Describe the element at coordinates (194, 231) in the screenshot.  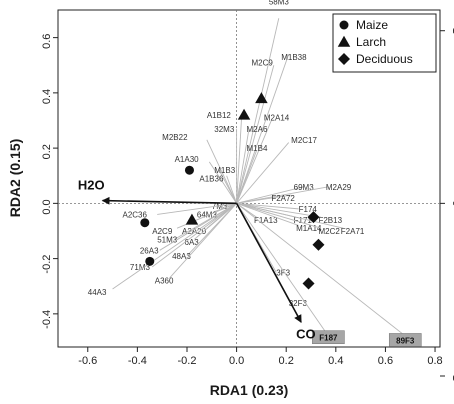
I see `species-label-a2a20: A2A20` at that location.